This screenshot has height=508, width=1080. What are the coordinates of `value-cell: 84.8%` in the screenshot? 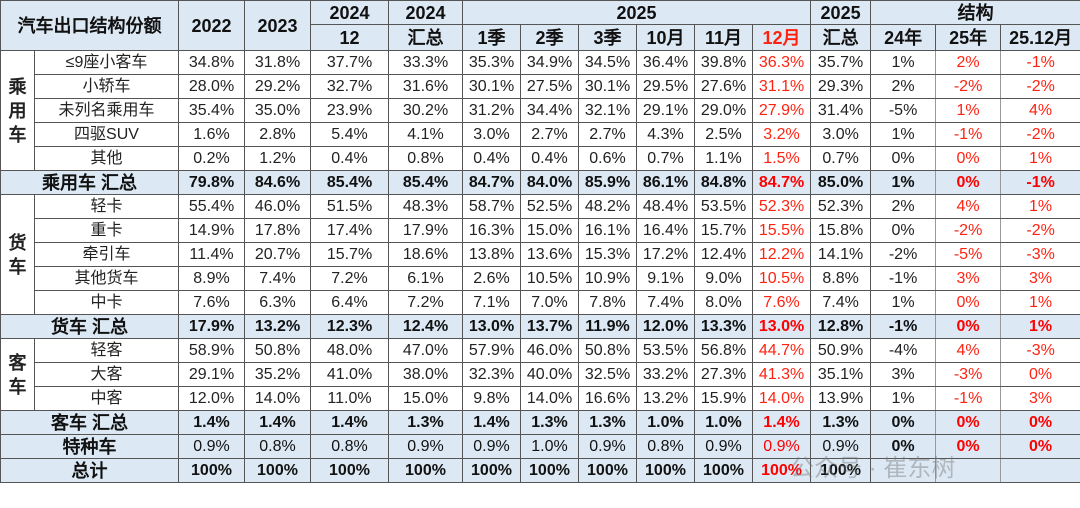 It's located at (723, 182).